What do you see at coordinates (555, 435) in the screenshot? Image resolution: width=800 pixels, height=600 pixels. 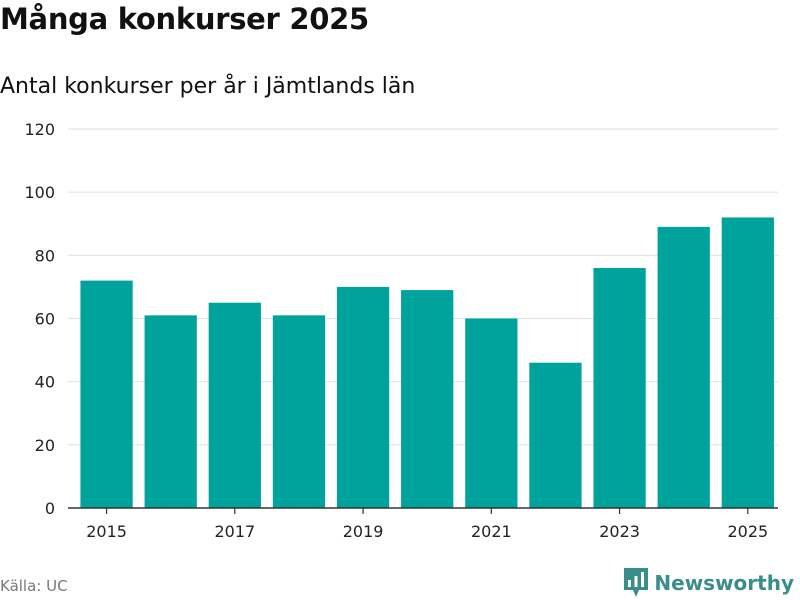 I see `bar-2022` at bounding box center [555, 435].